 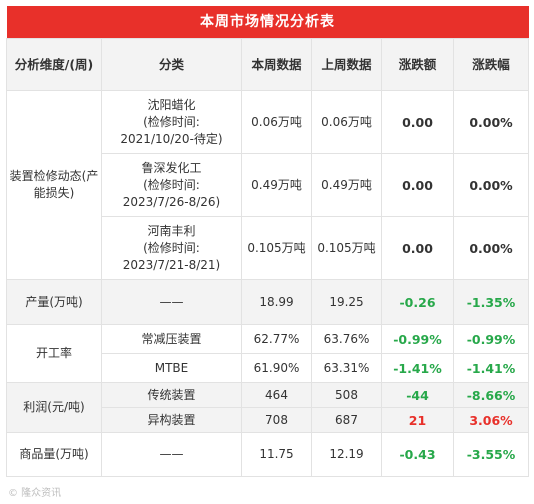 I want to click on change-value: 21, so click(x=417, y=420).